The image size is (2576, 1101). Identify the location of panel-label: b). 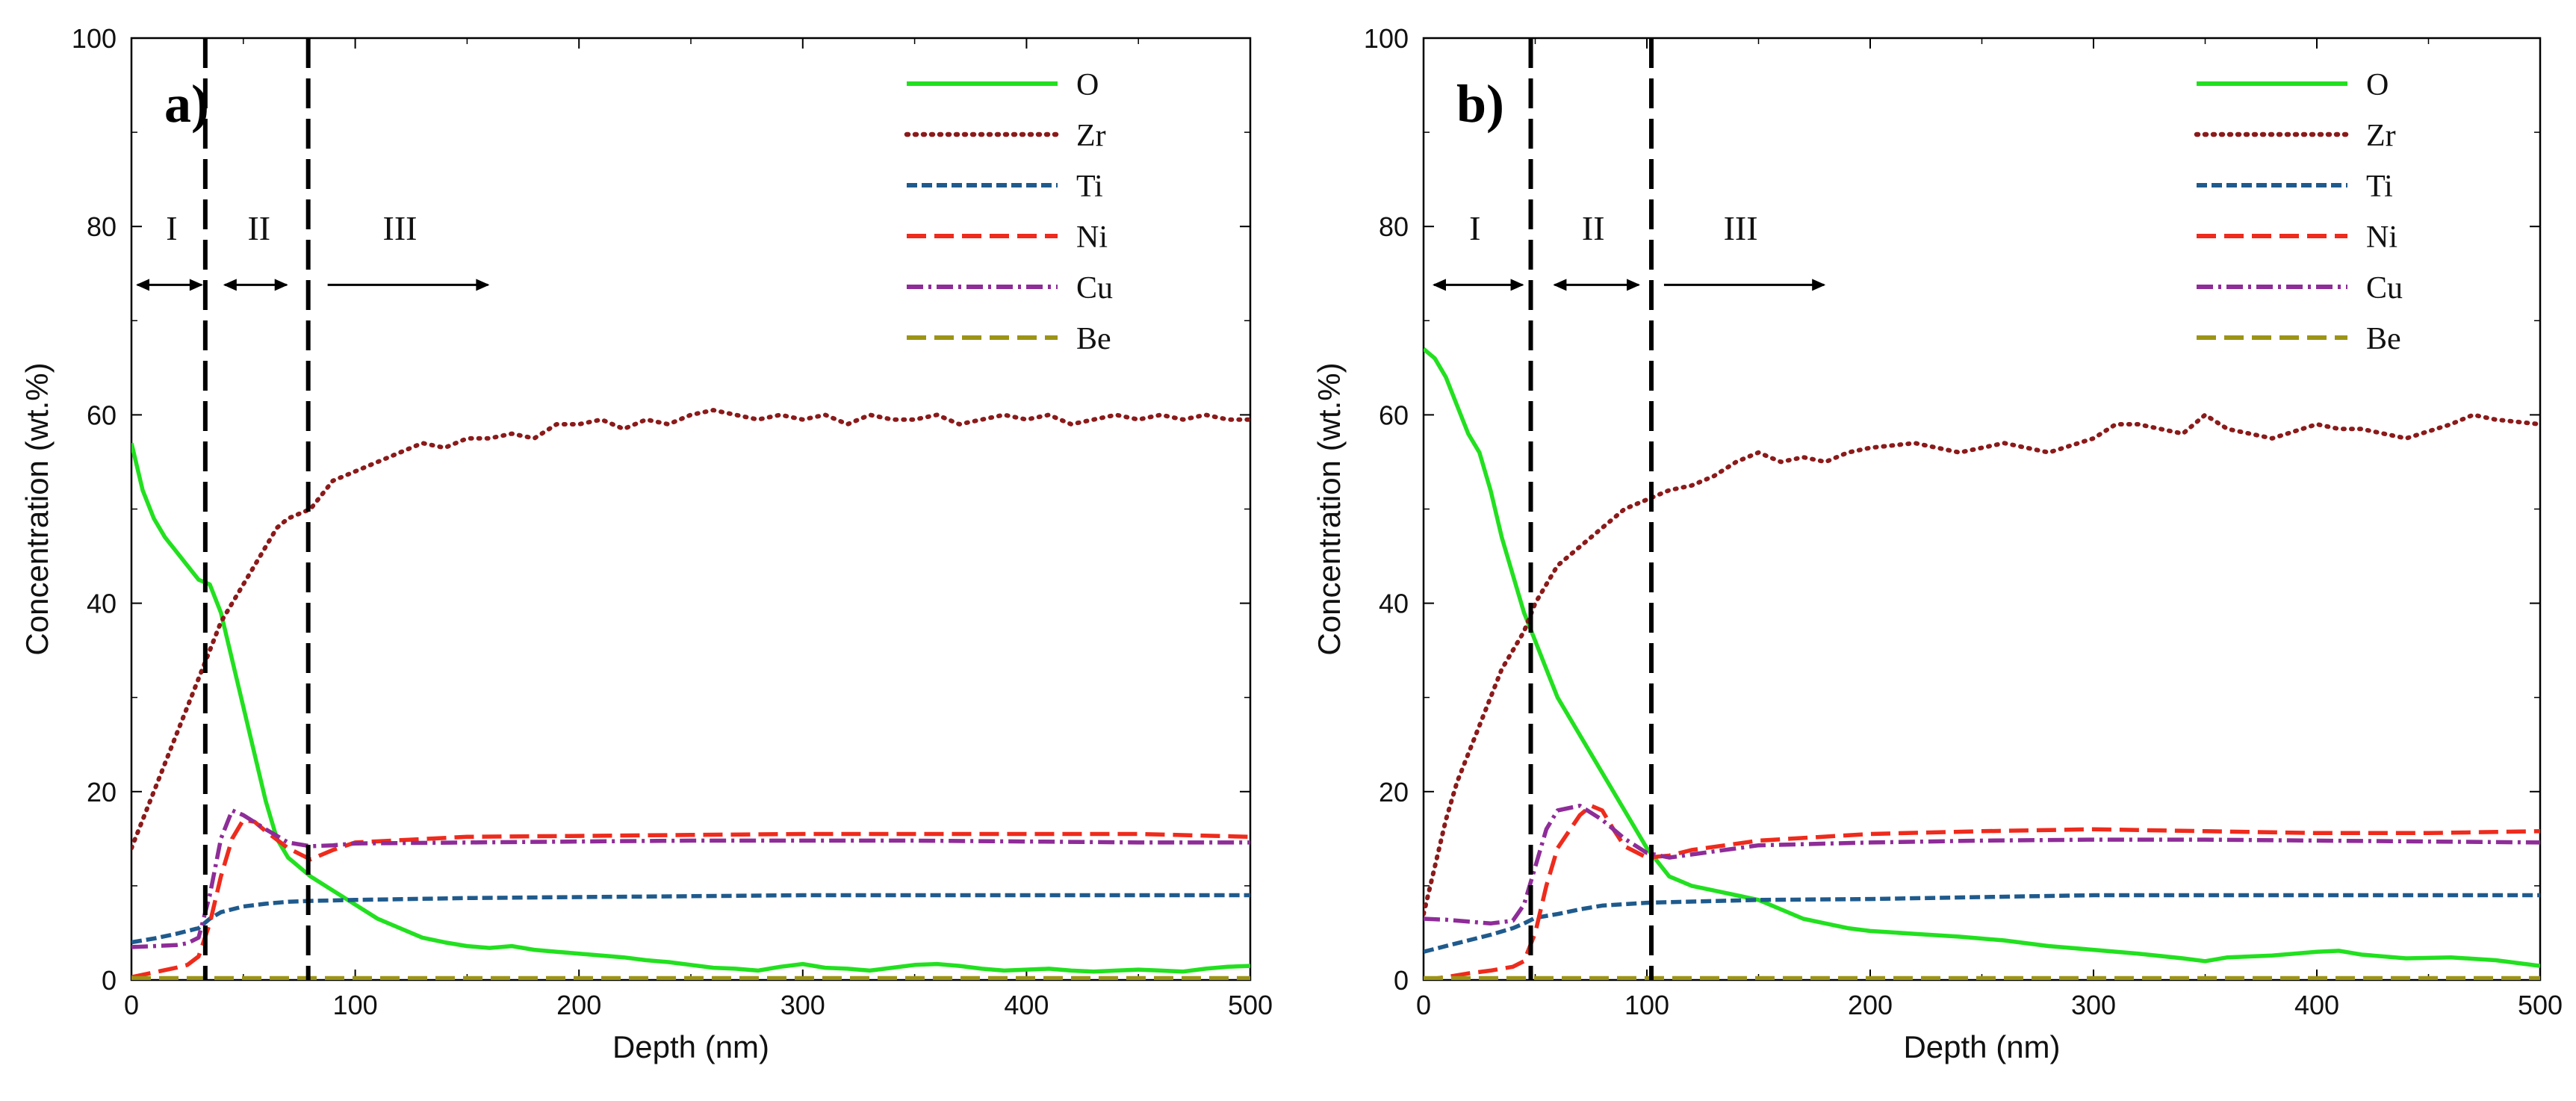
(1480, 104).